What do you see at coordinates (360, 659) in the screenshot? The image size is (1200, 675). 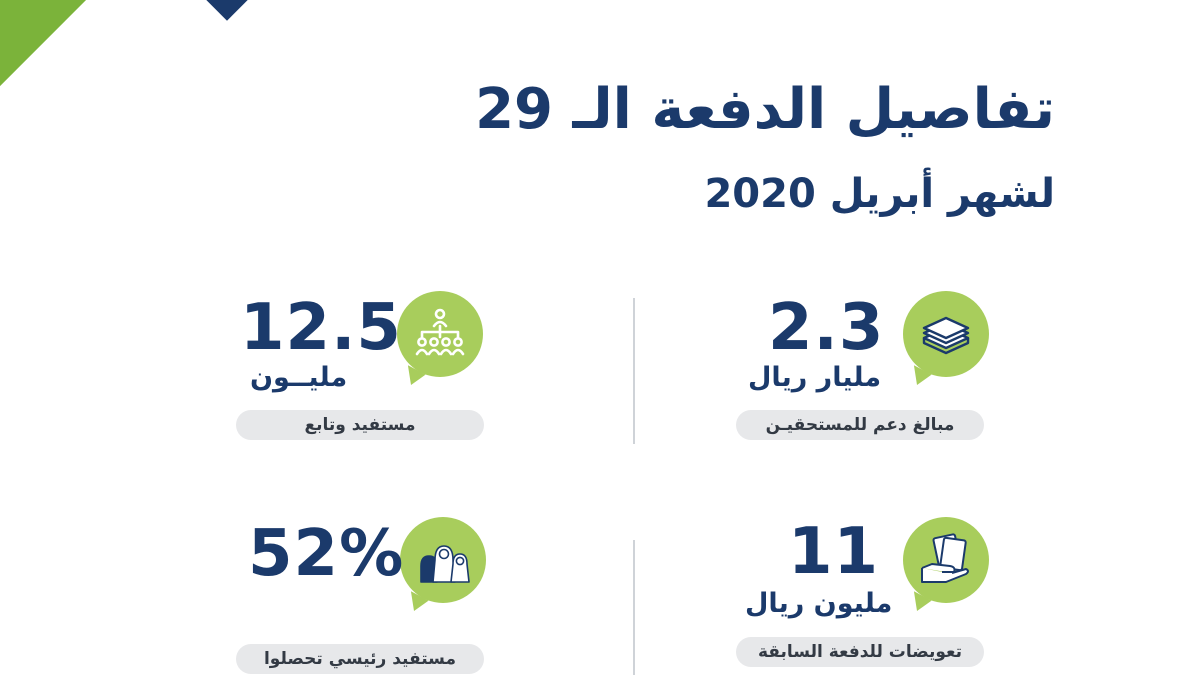 I see `stat-label-pill: مستفيد رئيسي تحصلوا` at bounding box center [360, 659].